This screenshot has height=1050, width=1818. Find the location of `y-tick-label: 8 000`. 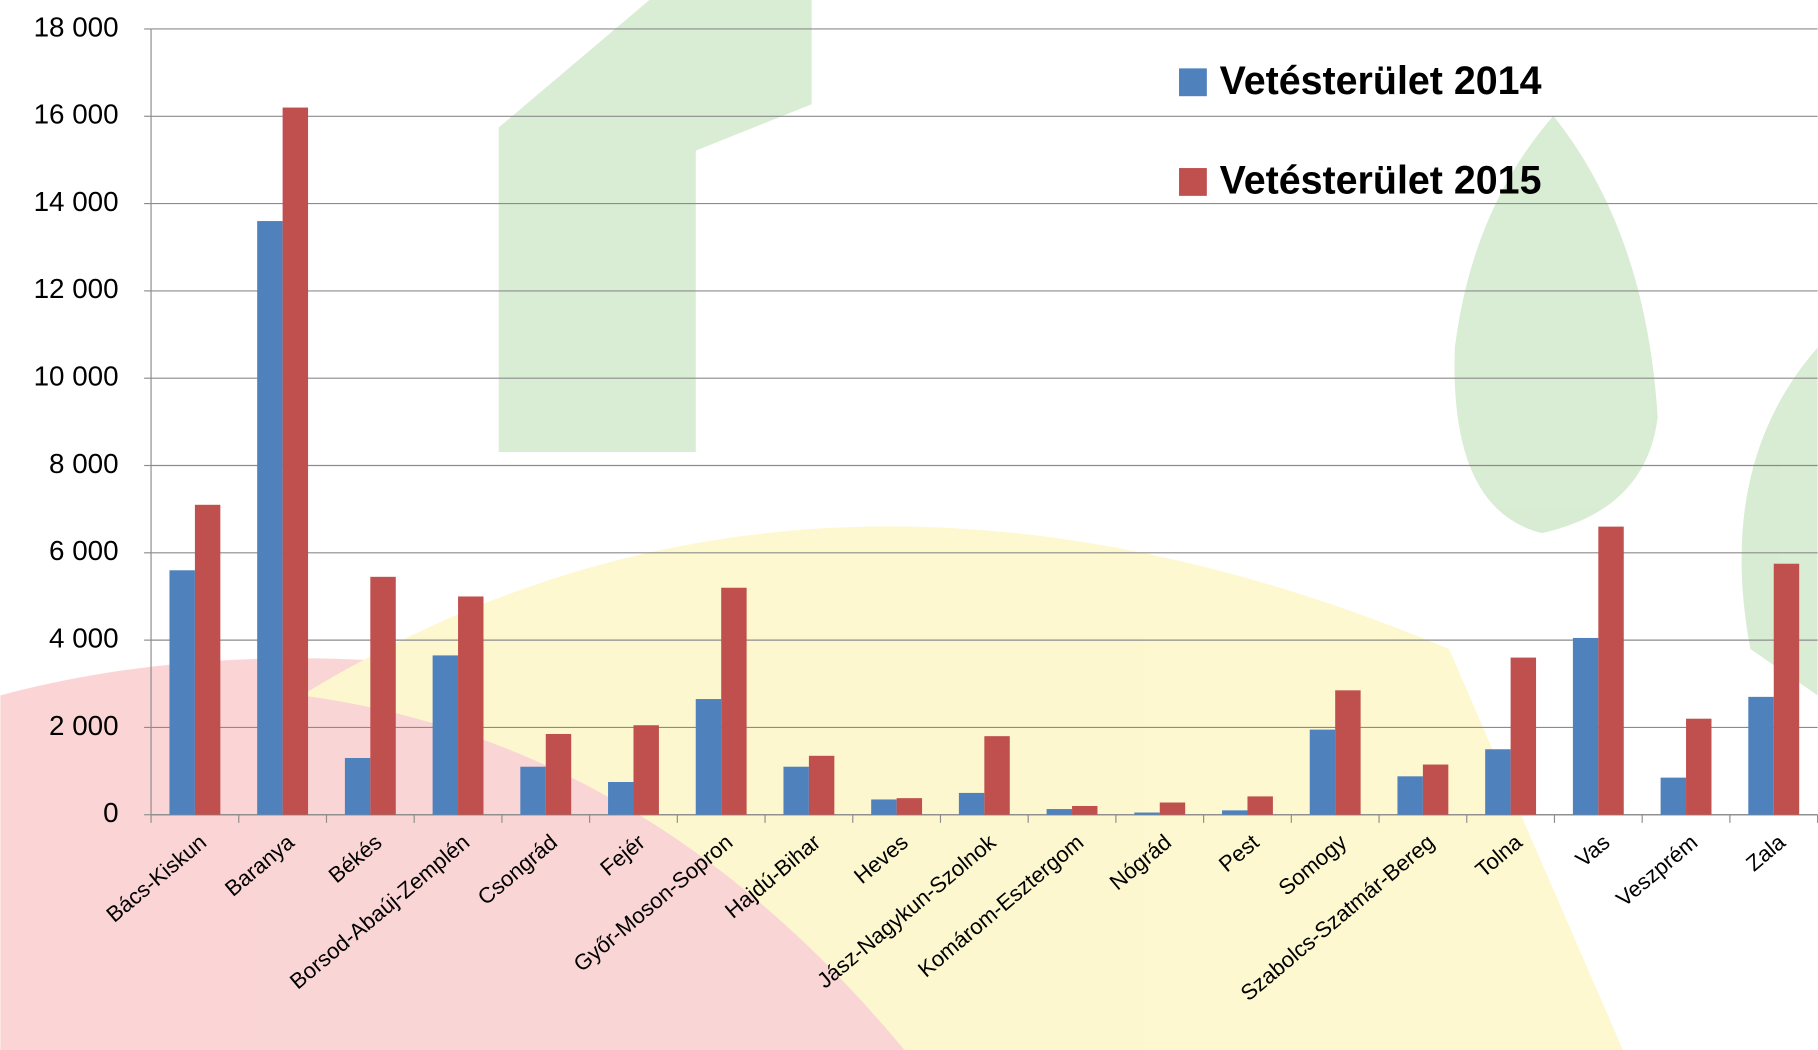

y-tick-label: 8 000 is located at coordinates (84, 463).